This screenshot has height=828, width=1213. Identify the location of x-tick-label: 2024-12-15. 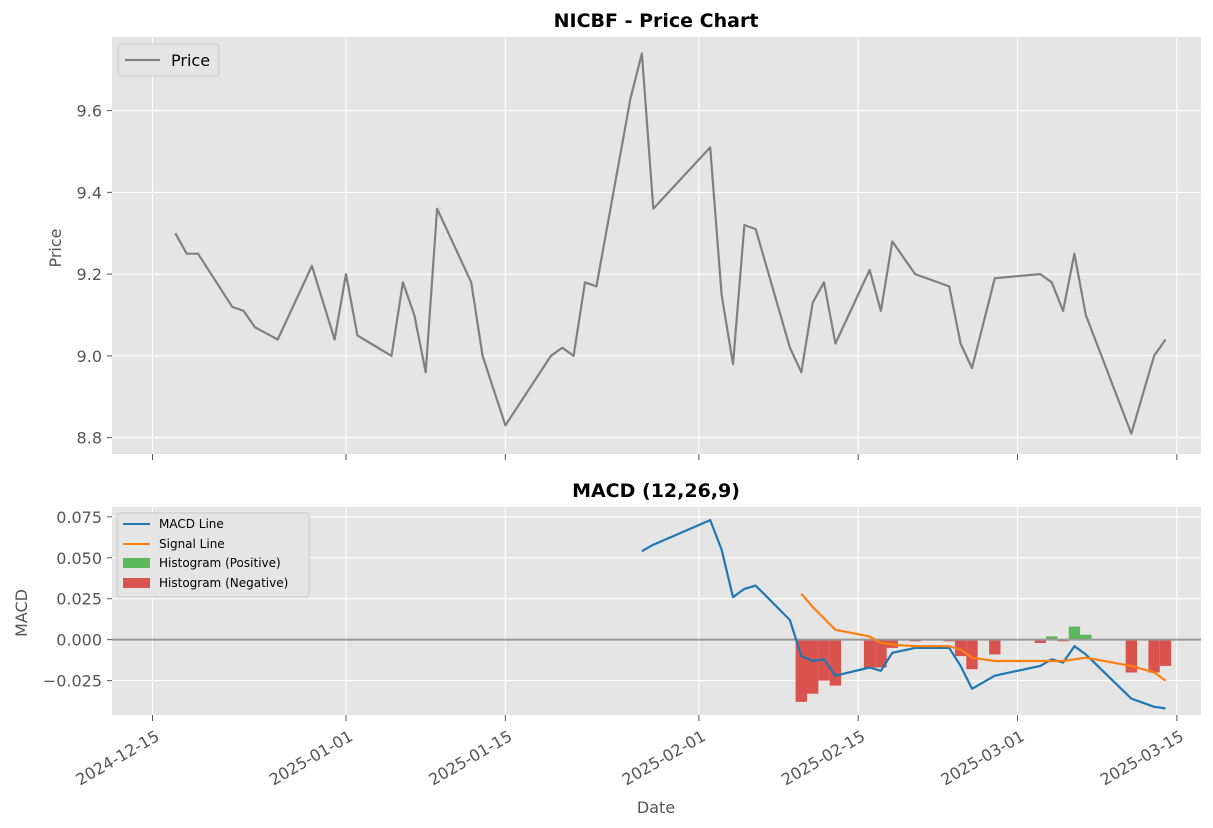
(117, 757).